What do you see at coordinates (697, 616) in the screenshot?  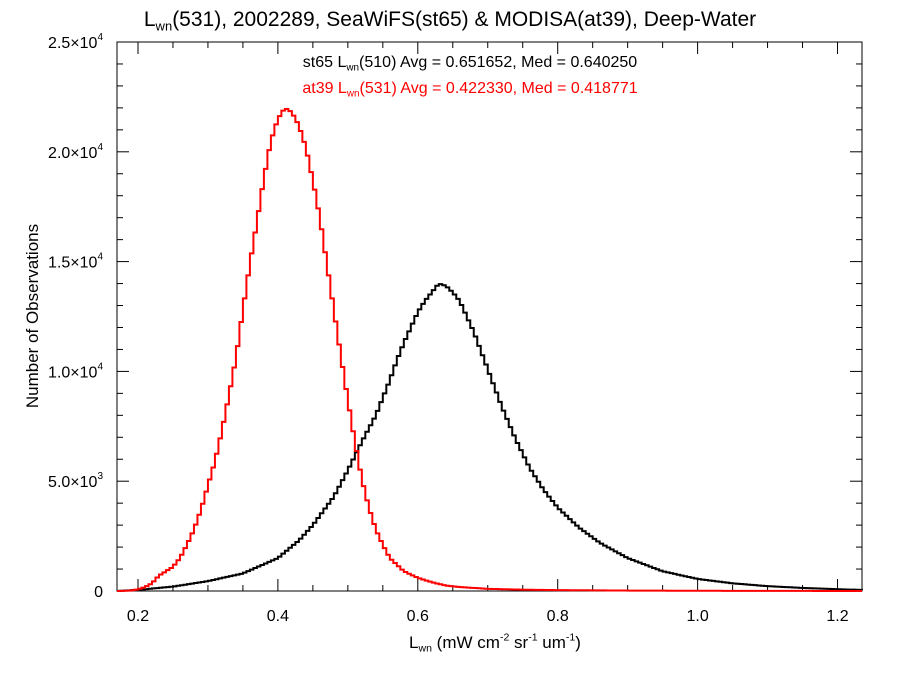 I see `x-tick-label: 1.0` at bounding box center [697, 616].